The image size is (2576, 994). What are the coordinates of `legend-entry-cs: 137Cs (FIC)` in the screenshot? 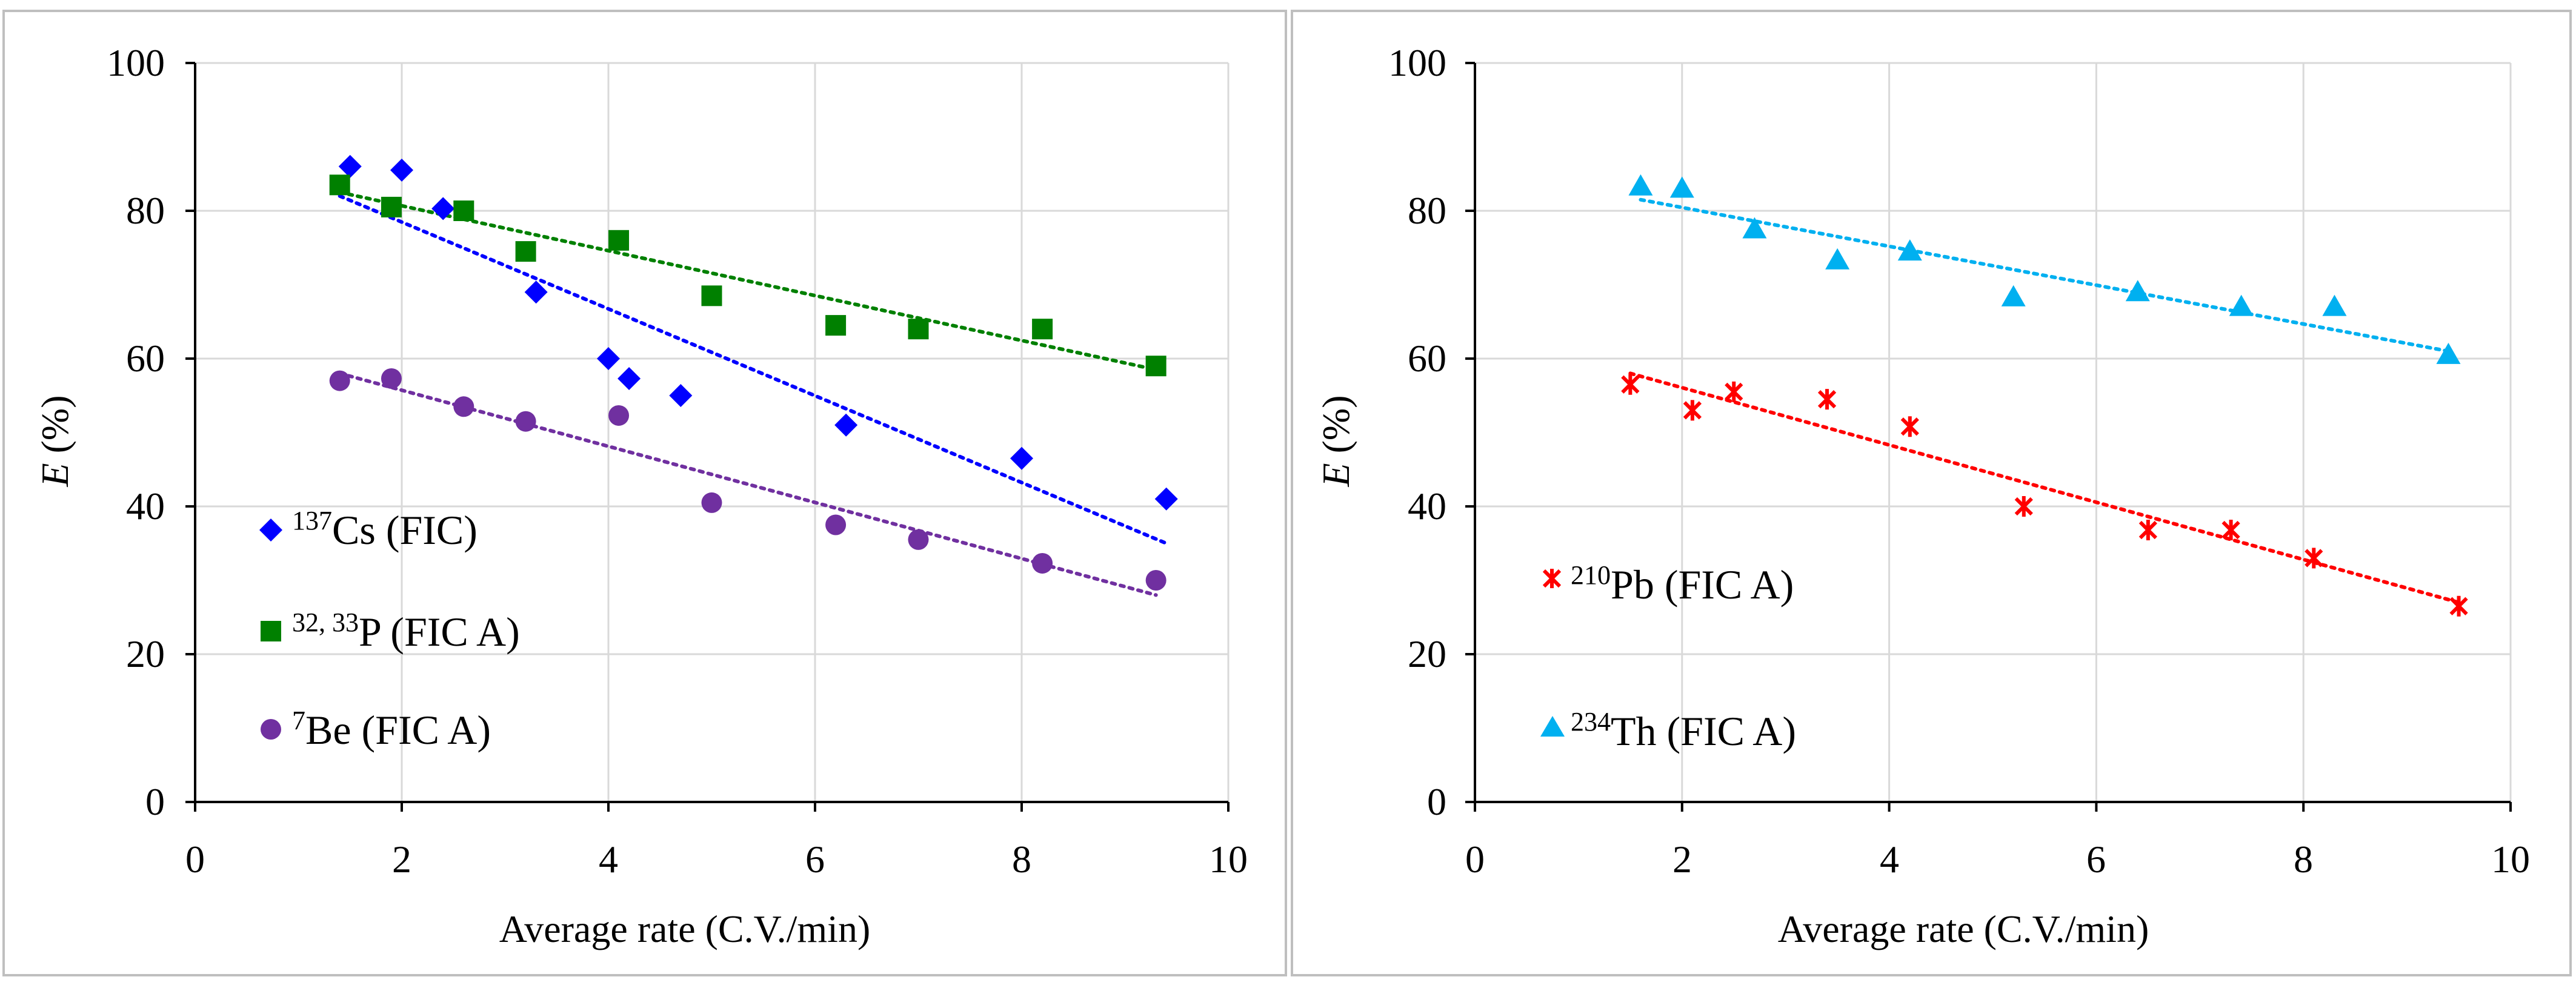 It's located at (368, 529).